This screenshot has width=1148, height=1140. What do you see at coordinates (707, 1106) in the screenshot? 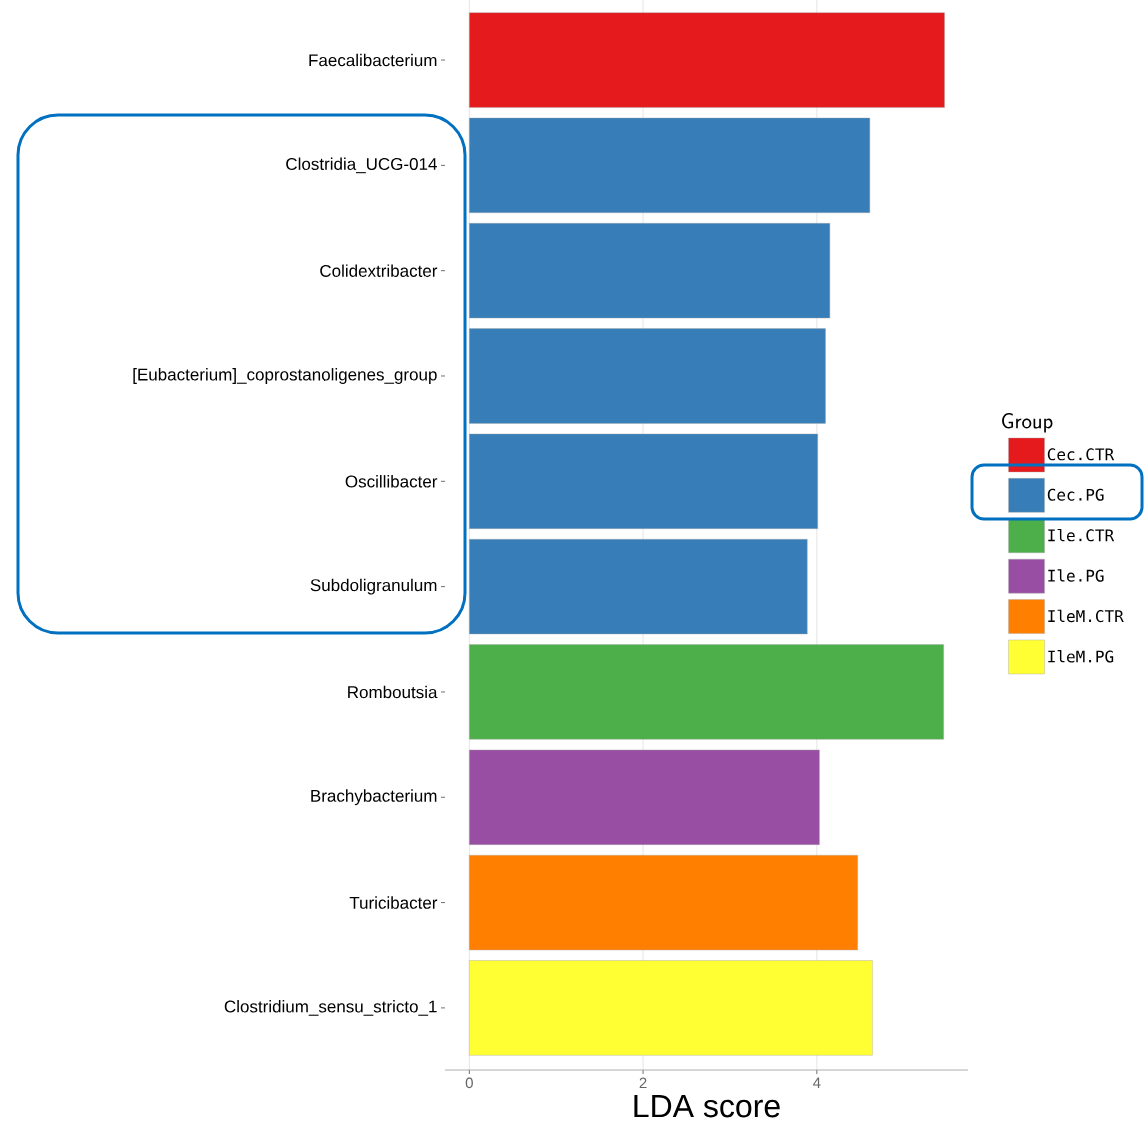
I see `x-axis-title: LDA score` at bounding box center [707, 1106].